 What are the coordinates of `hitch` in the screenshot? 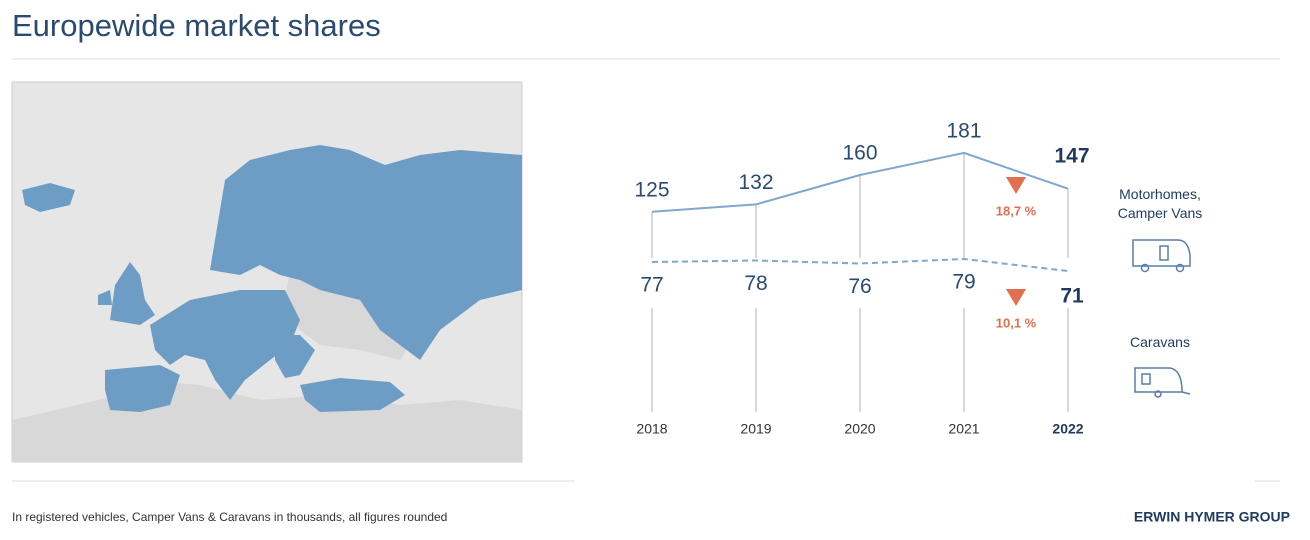 It's located at (1186, 393).